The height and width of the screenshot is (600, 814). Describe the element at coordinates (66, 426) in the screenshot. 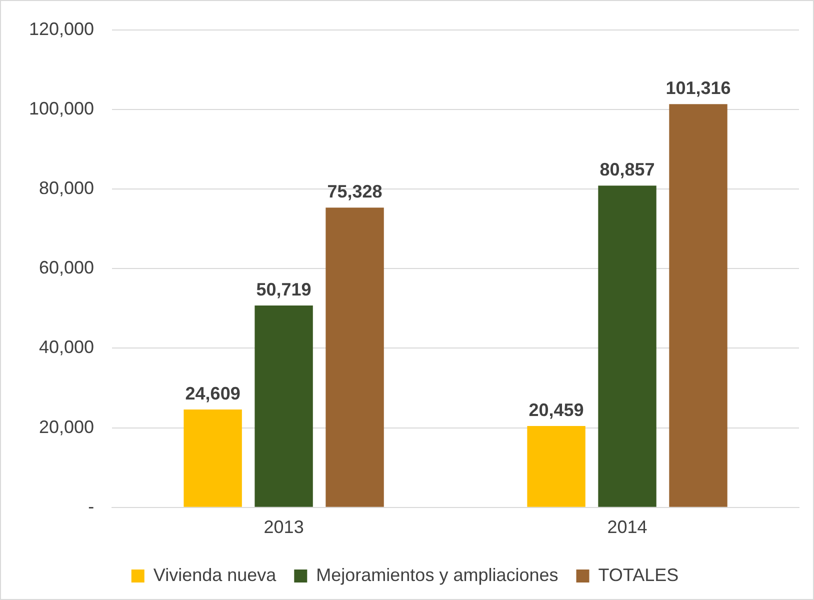

I see `y-tick-label: 20,000` at that location.